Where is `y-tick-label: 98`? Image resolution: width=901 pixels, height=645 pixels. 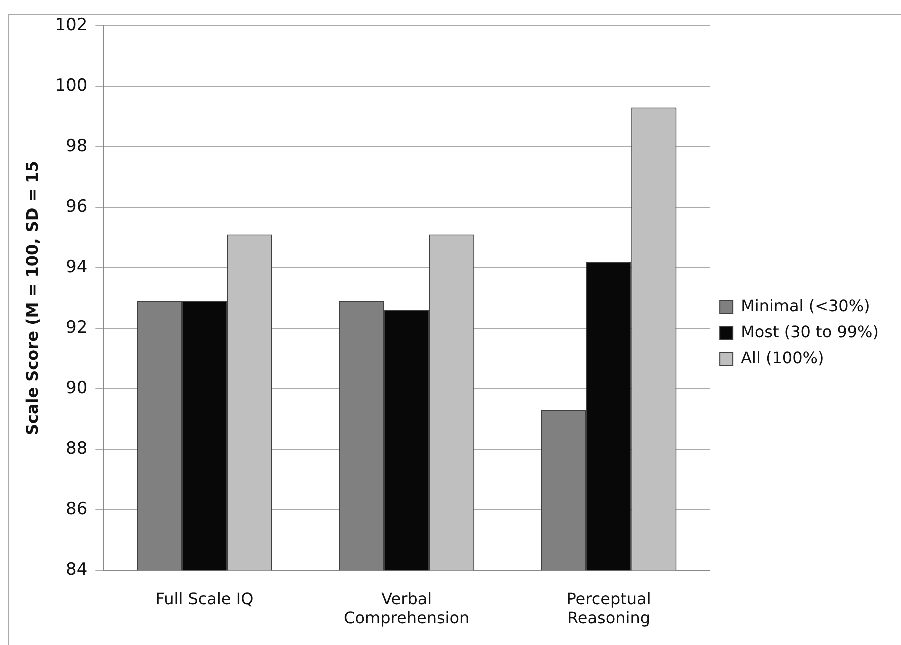
y-tick-label: 98 is located at coordinates (77, 146).